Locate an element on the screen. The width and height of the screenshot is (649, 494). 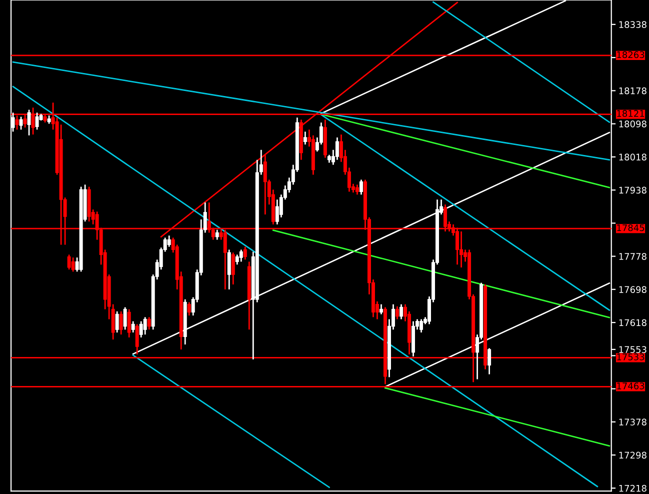
ref-line-label: 17533 is located at coordinates (630, 357).